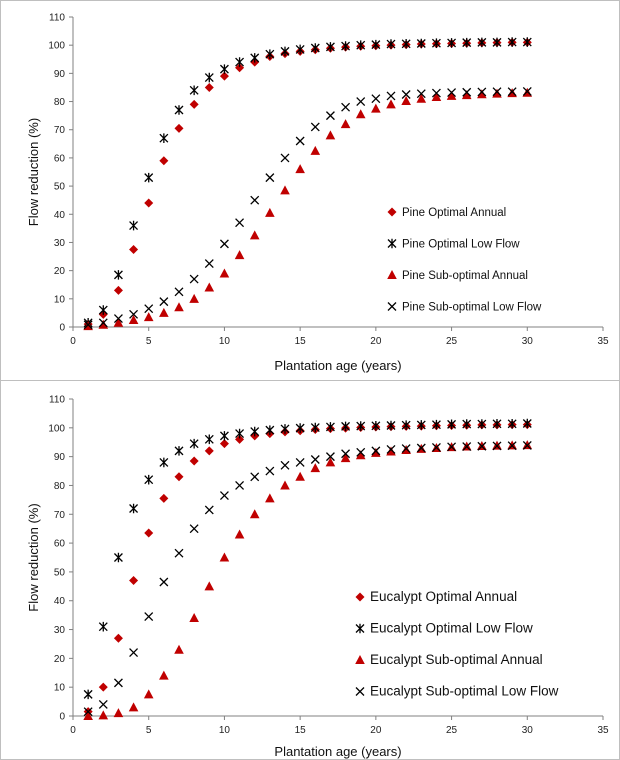 The height and width of the screenshot is (760, 620). What do you see at coordinates (603, 341) in the screenshot?
I see `x-tick-label: 35` at bounding box center [603, 341].